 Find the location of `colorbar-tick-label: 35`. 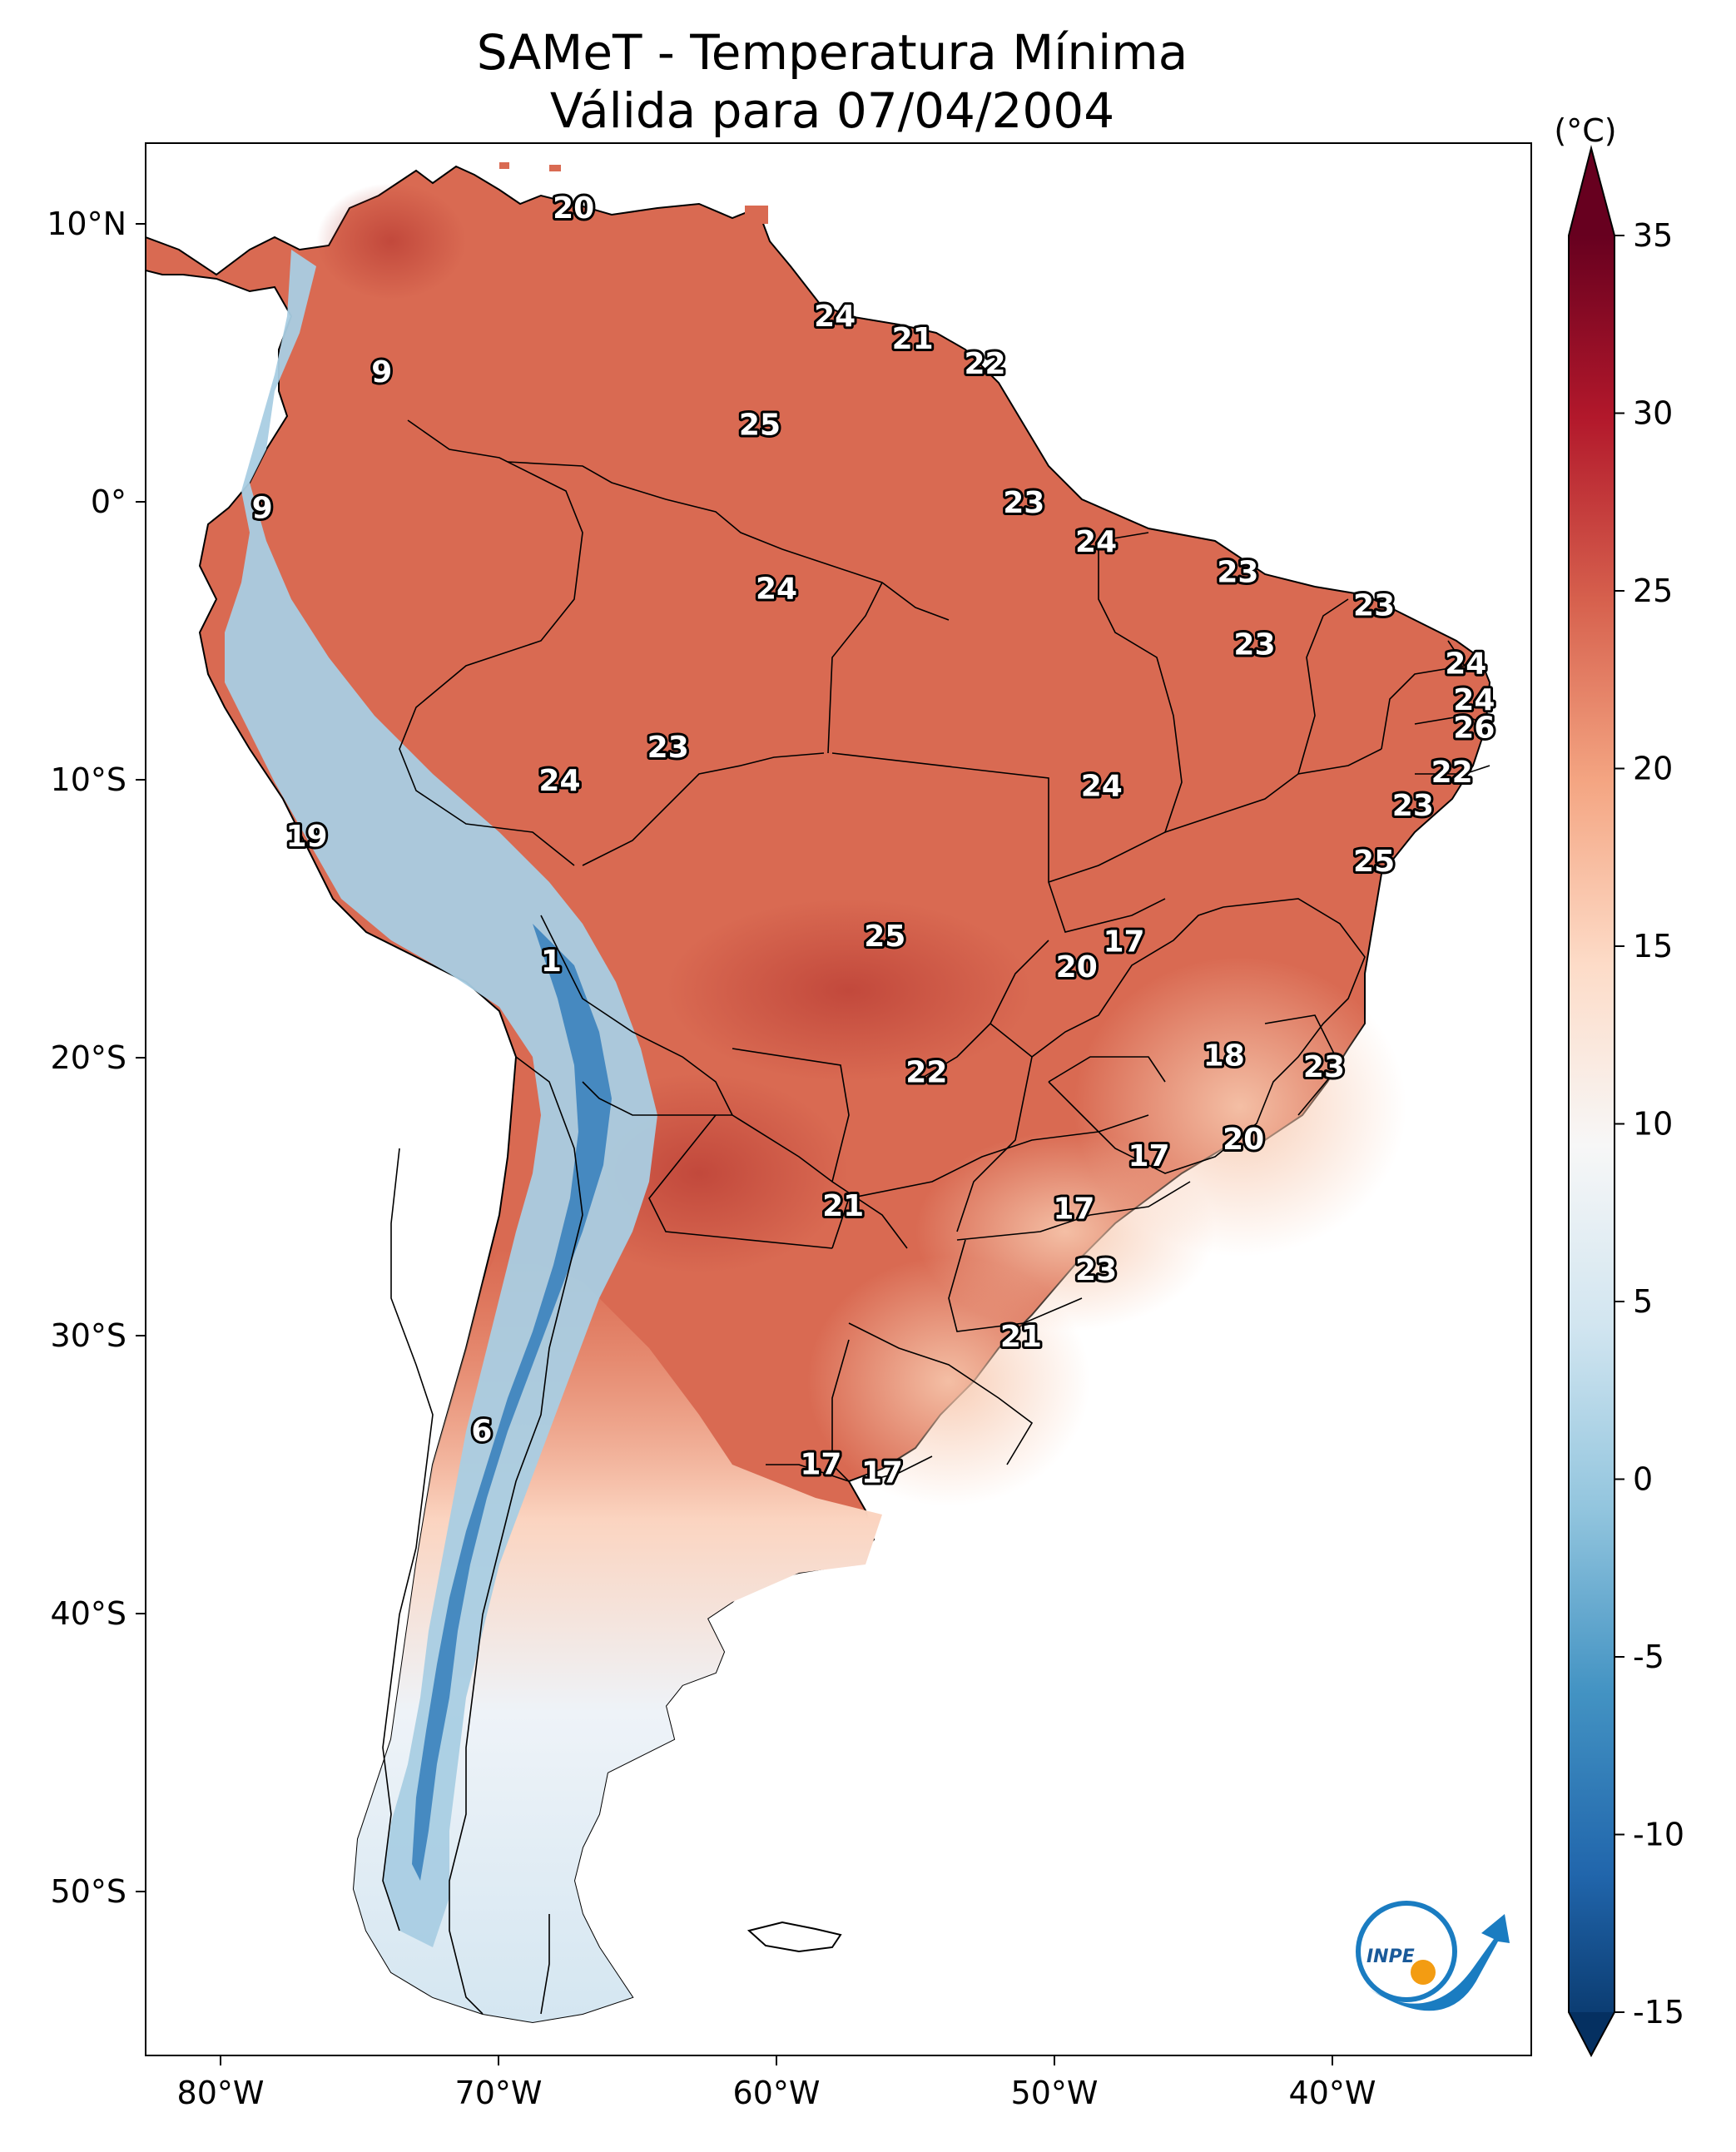

colorbar-tick-label: 35 is located at coordinates (1653, 235).